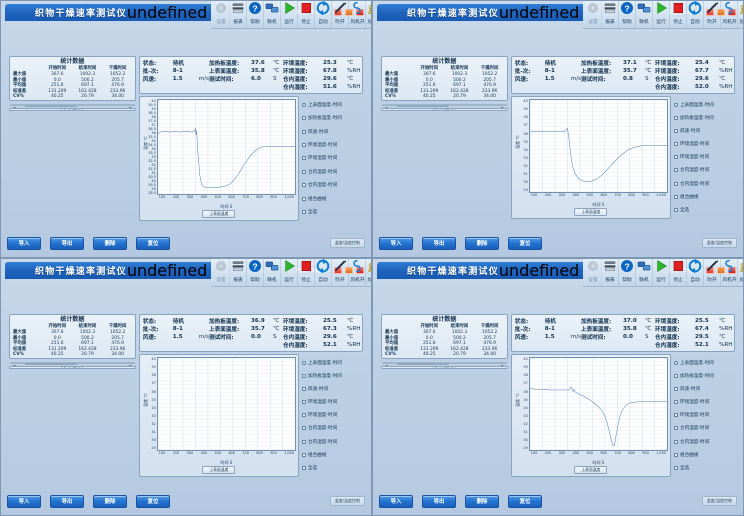 The width and height of the screenshot is (744, 516). Describe the element at coordinates (273, 272) in the screenshot. I see `toolbar-button-connect: 联机` at that location.